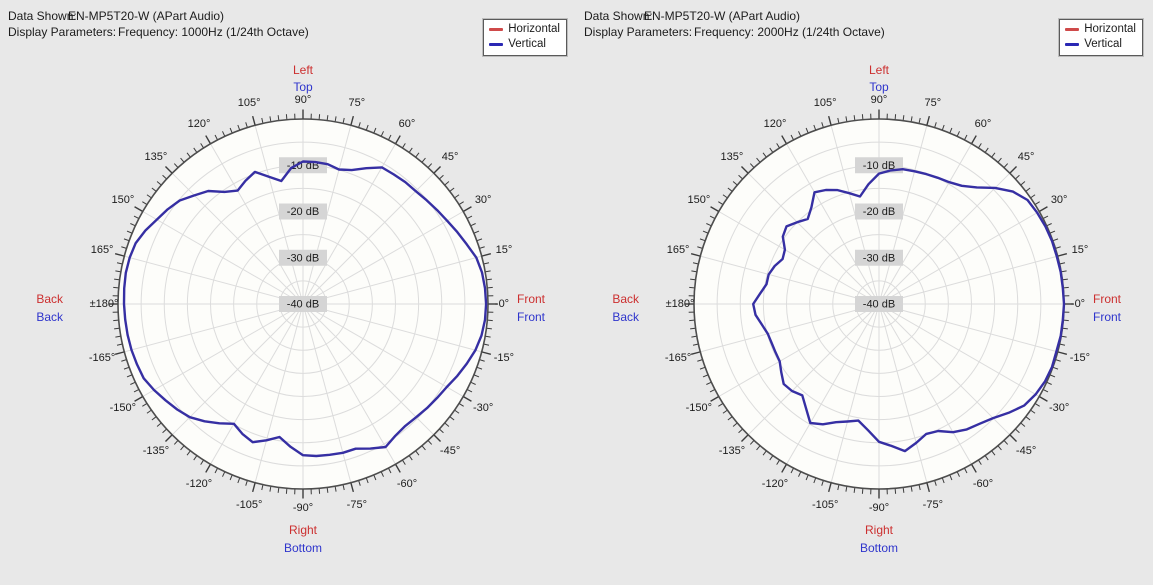  What do you see at coordinates (156, 451) in the screenshot?
I see `angle-label: -135°` at bounding box center [156, 451].